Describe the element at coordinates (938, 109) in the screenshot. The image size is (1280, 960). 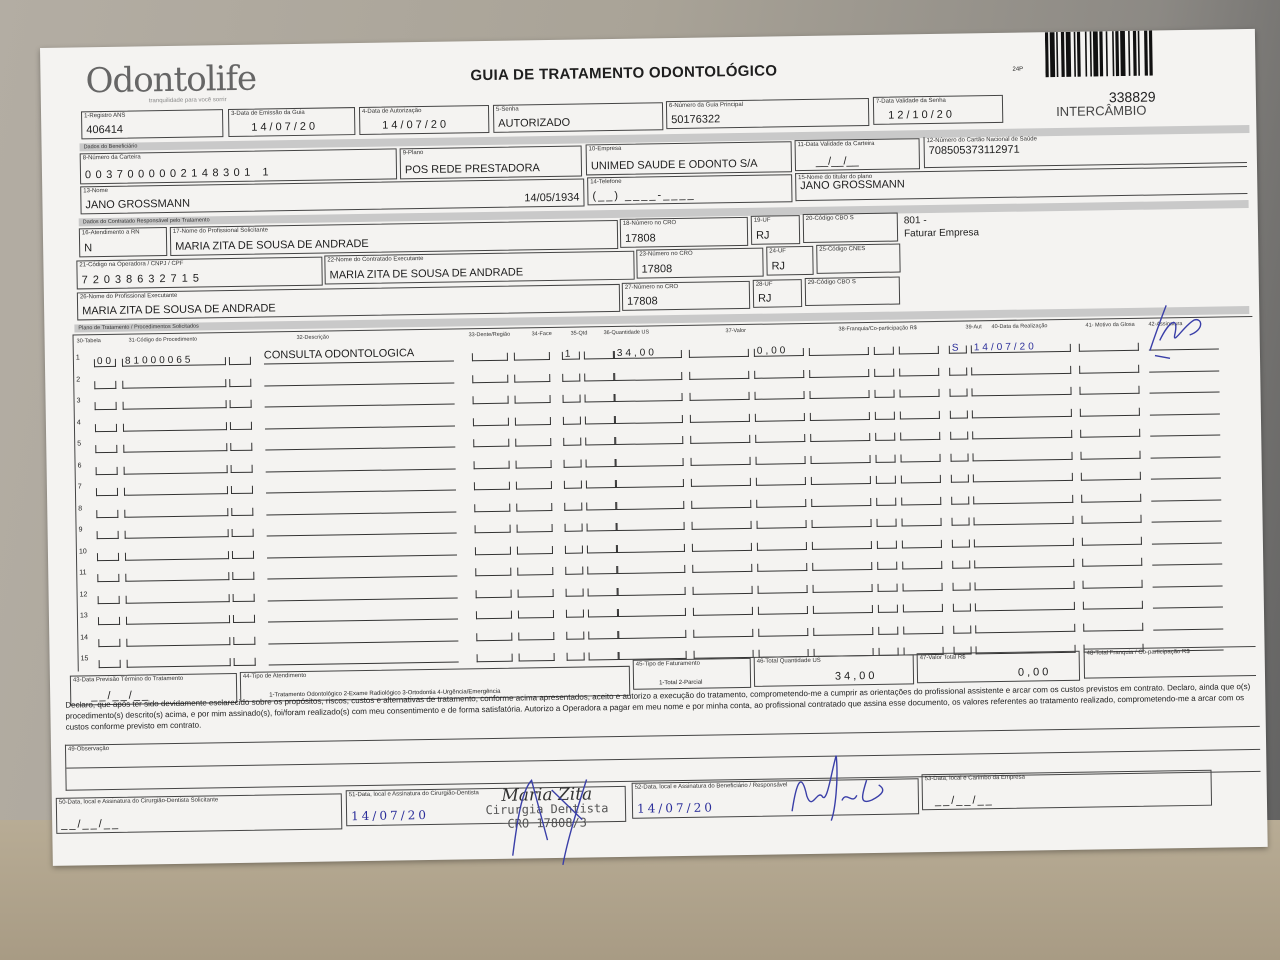
I see `field-validade-senha: 7-Data Validade da Senha 12/10/20` at that location.